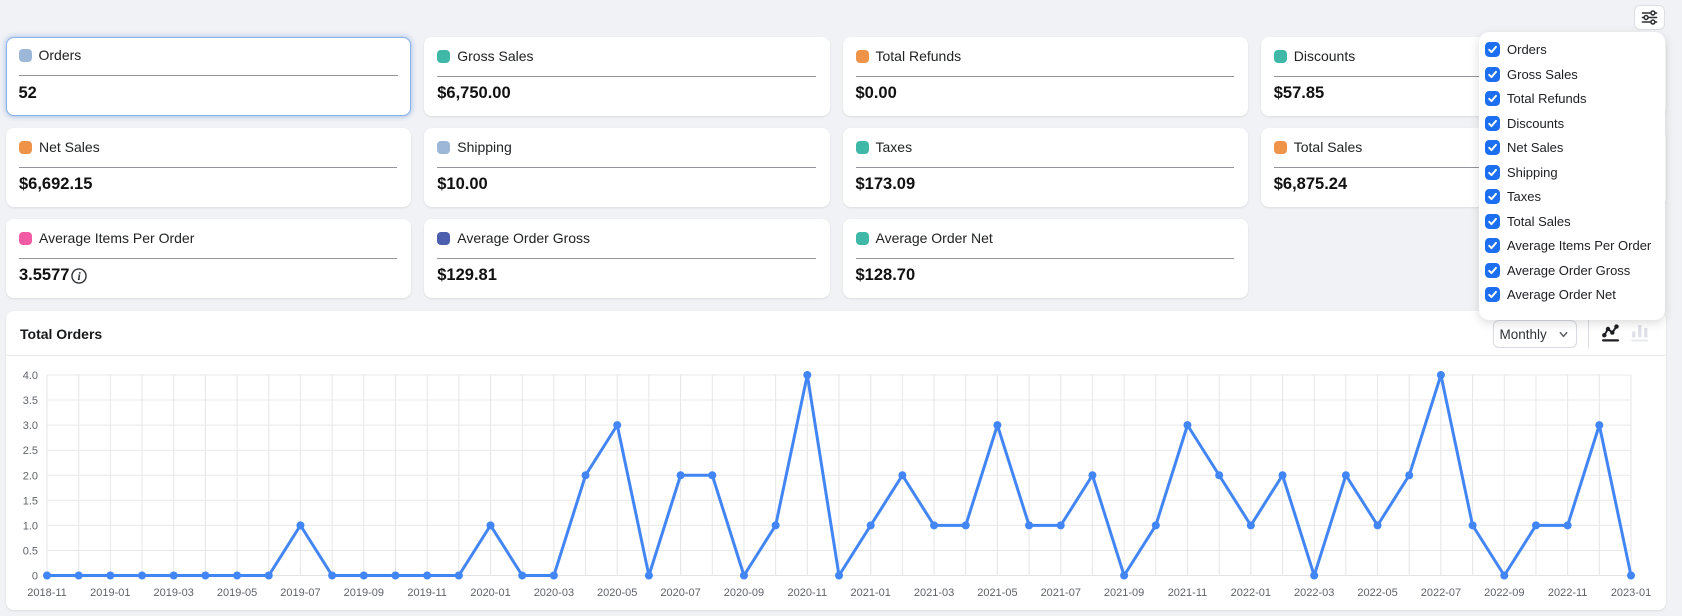 The width and height of the screenshot is (1682, 616). Describe the element at coordinates (35, 577) in the screenshot. I see `svg-text: 0` at that location.